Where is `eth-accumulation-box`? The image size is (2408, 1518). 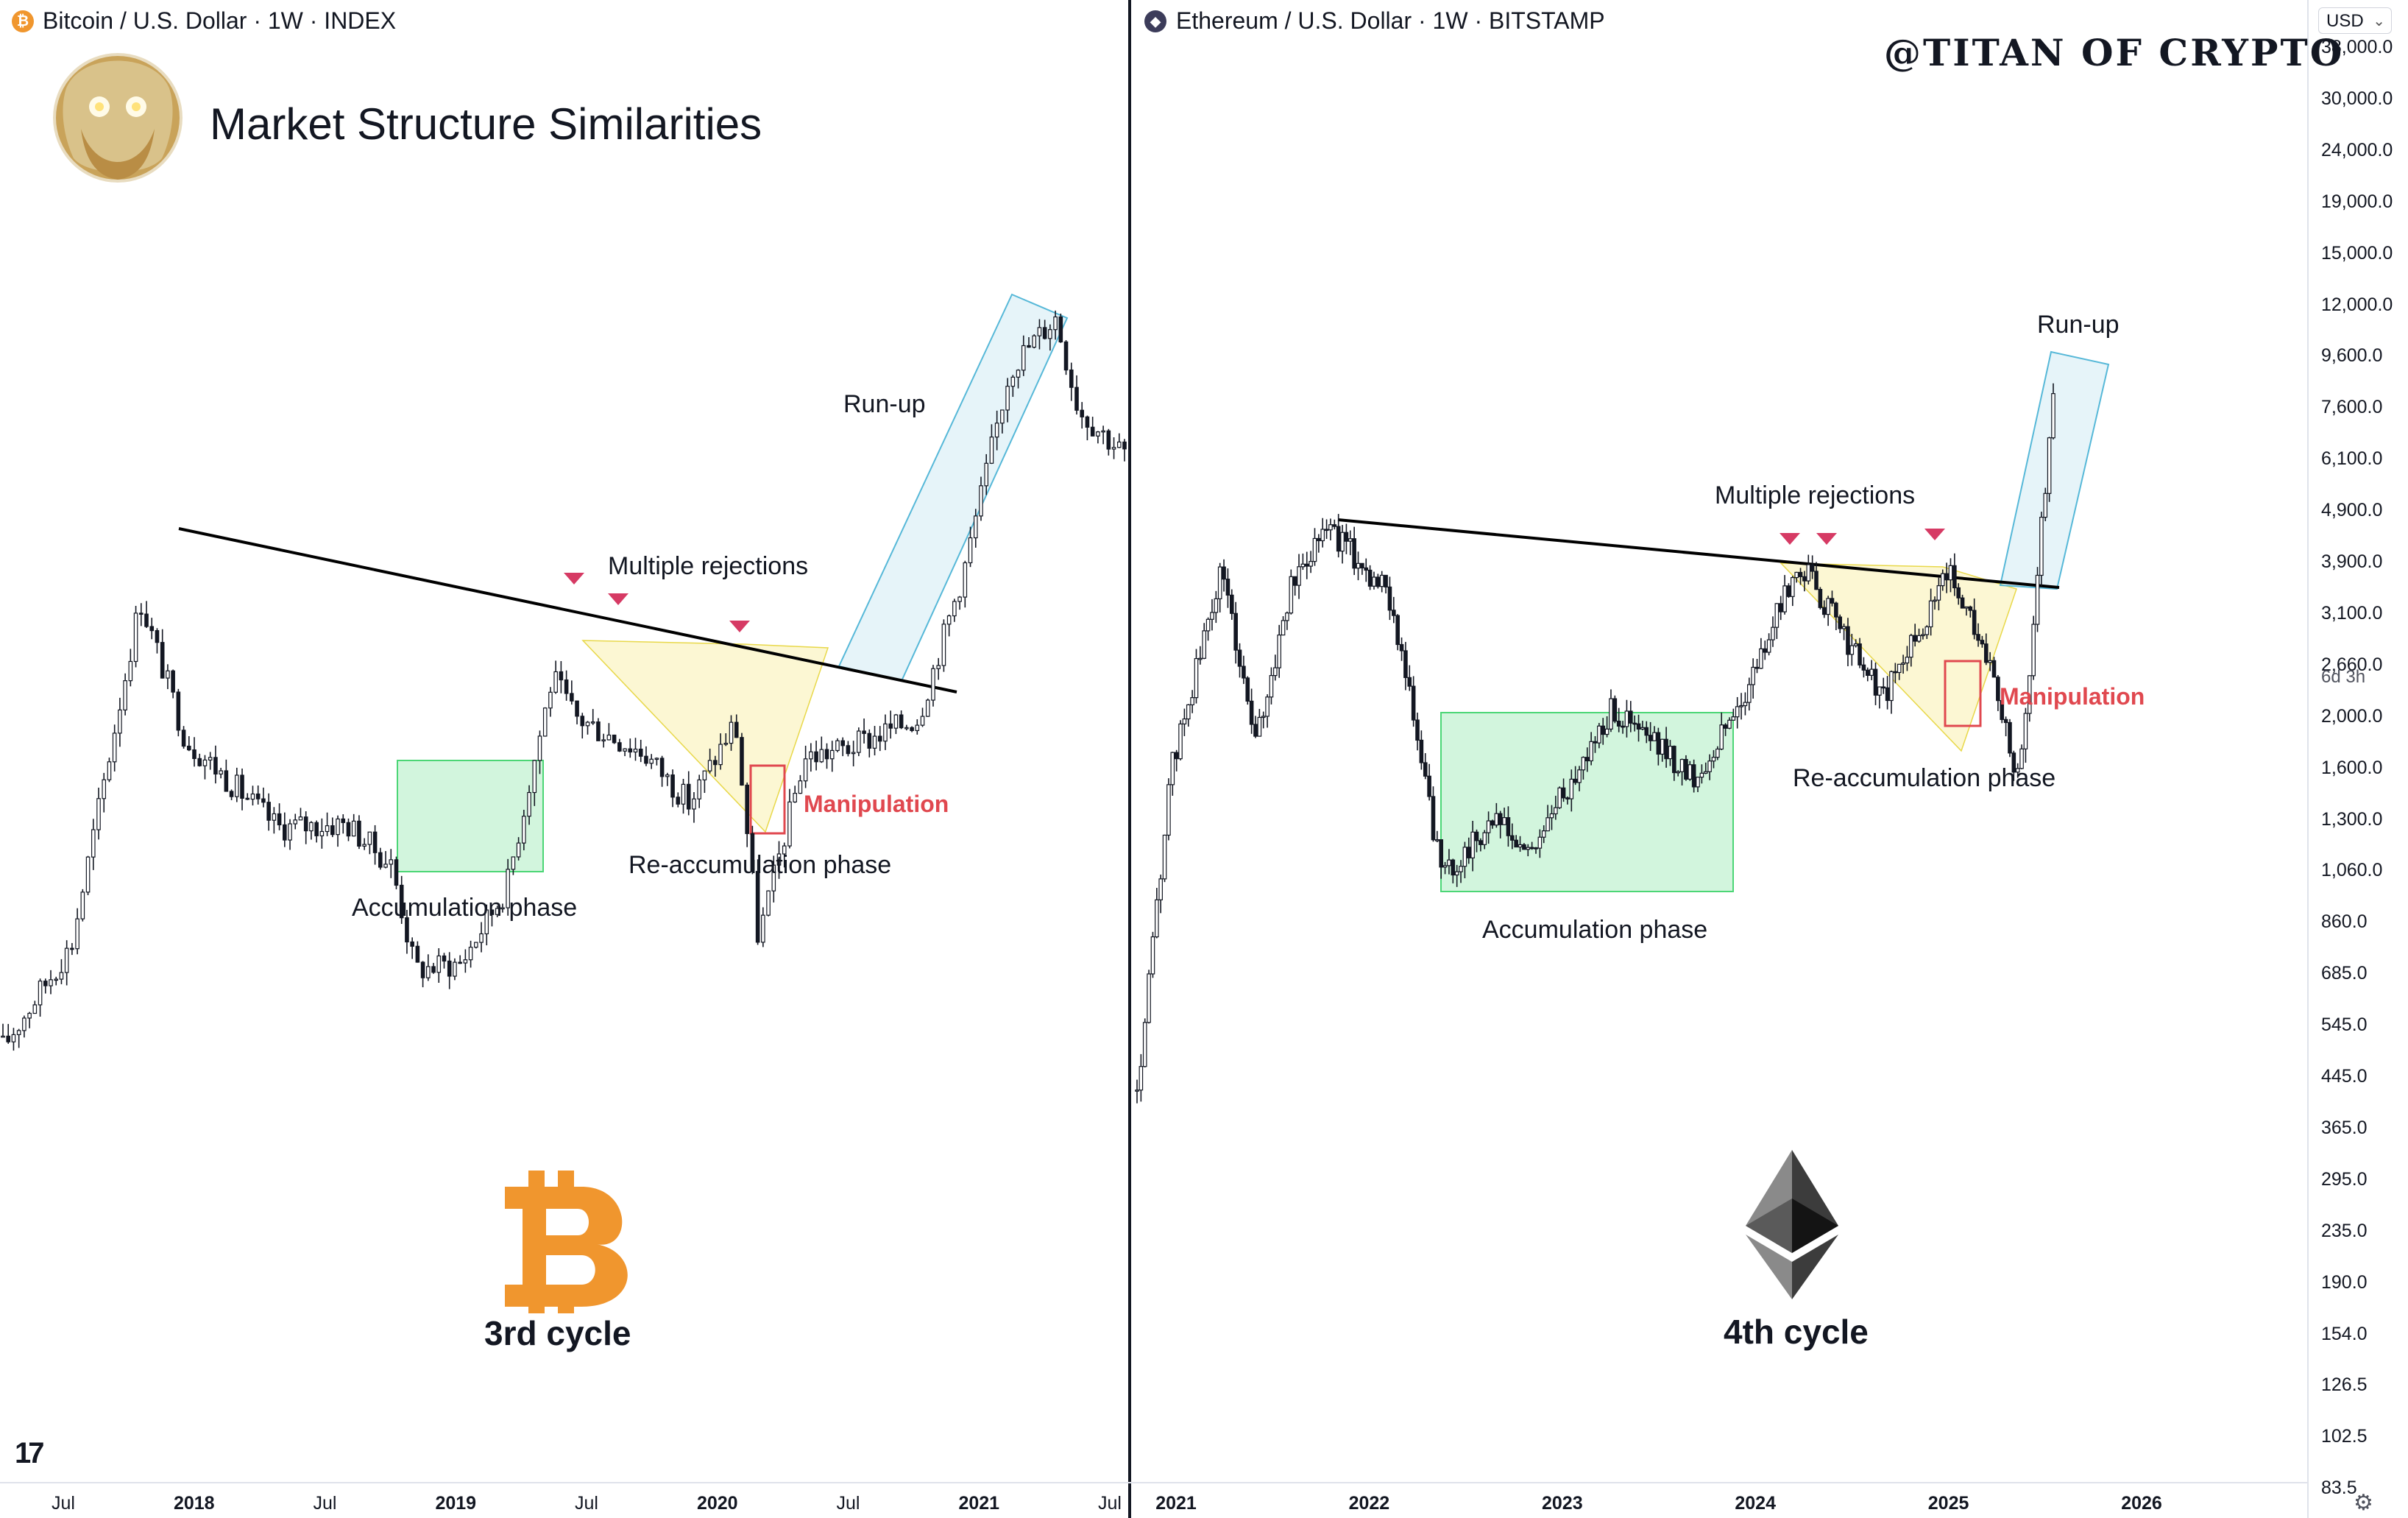 eth-accumulation-box is located at coordinates (1587, 802).